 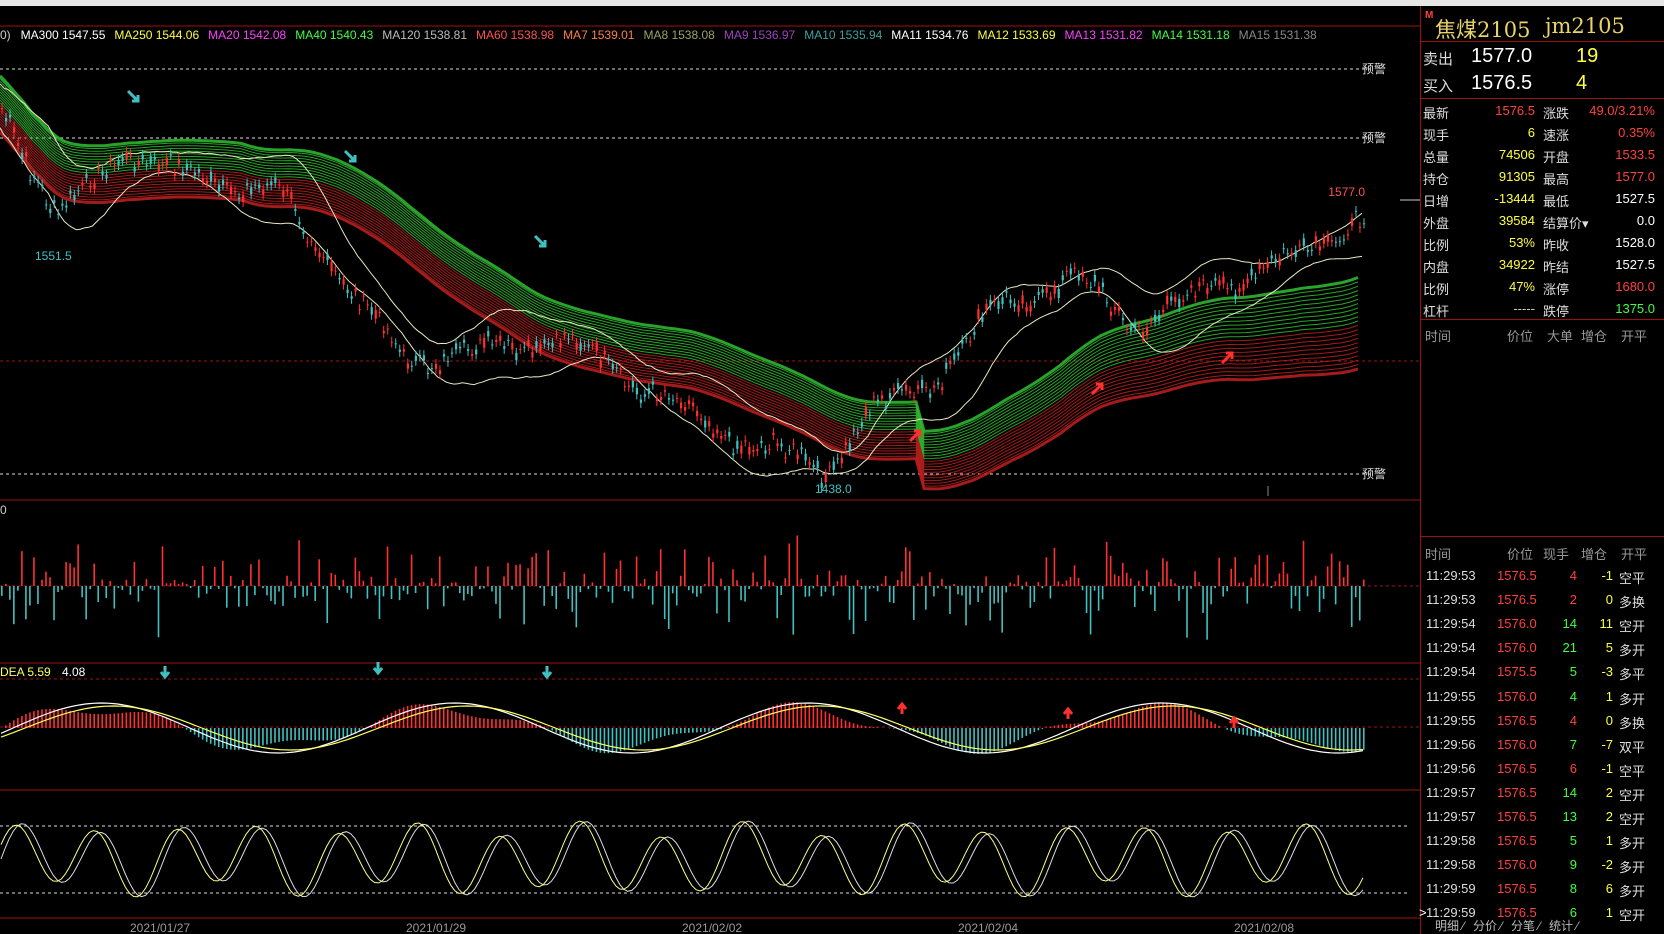 I want to click on tab-2: 分笔 ⁄, so click(x=1526, y=926).